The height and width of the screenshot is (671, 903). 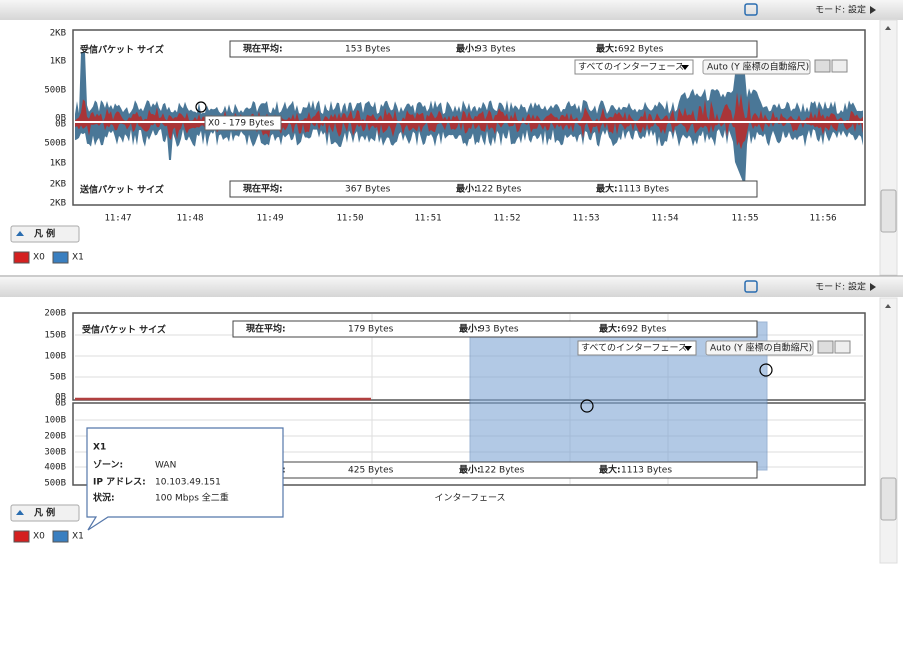 I want to click on x-axis-label: インターフェース, so click(x=469, y=498).